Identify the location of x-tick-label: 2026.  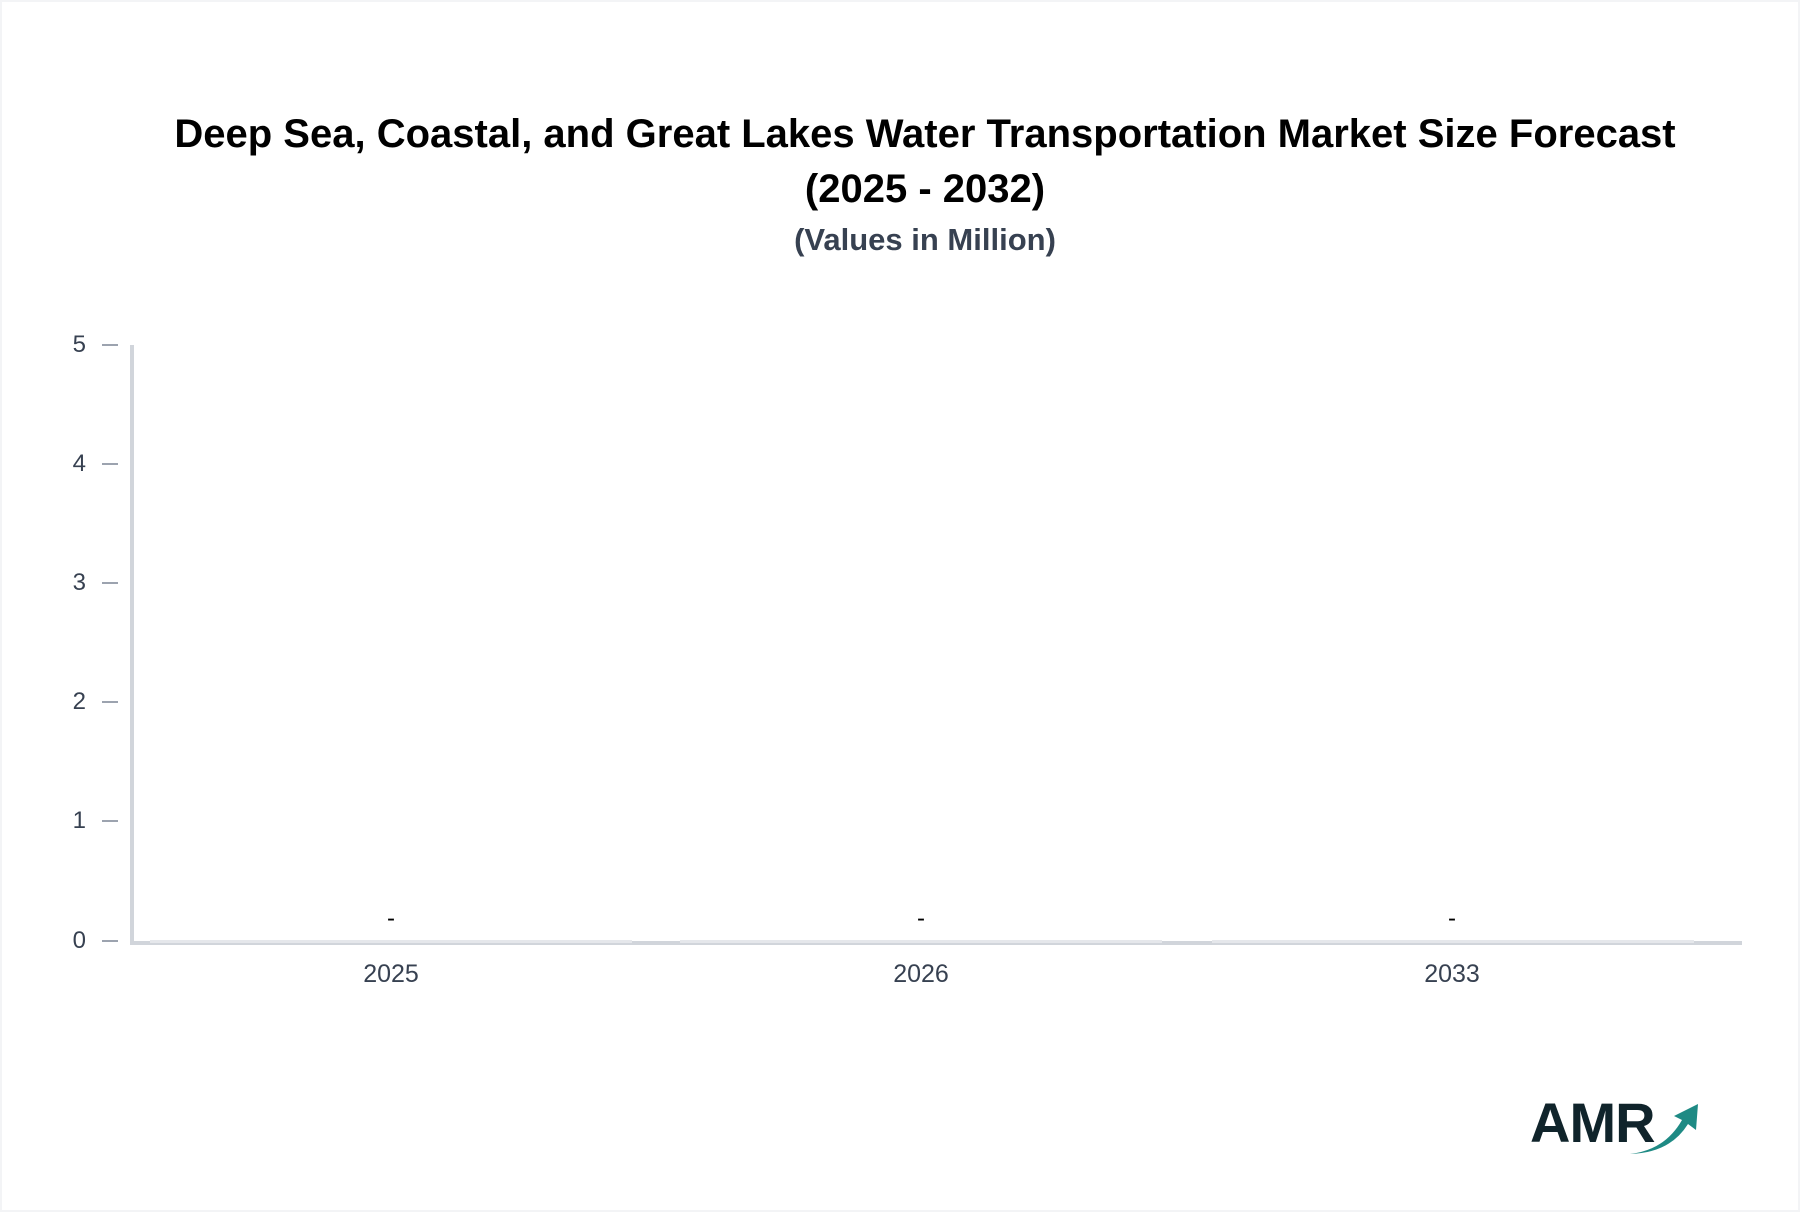
(921, 974).